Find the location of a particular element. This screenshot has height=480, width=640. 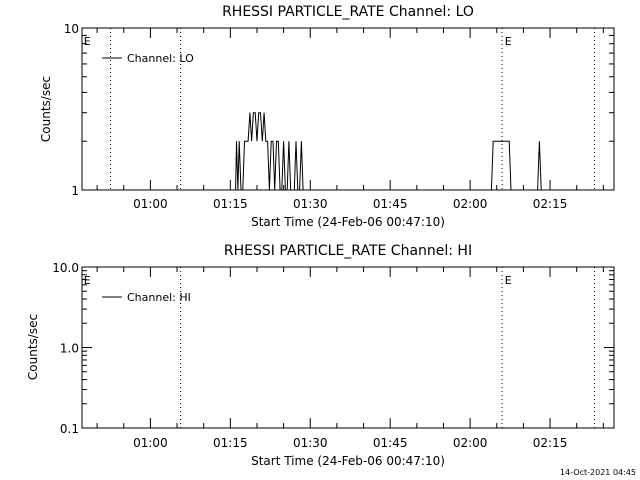

chart-title: RHESSI PARTICLE_RATE Channel: LO is located at coordinates (348, 12).